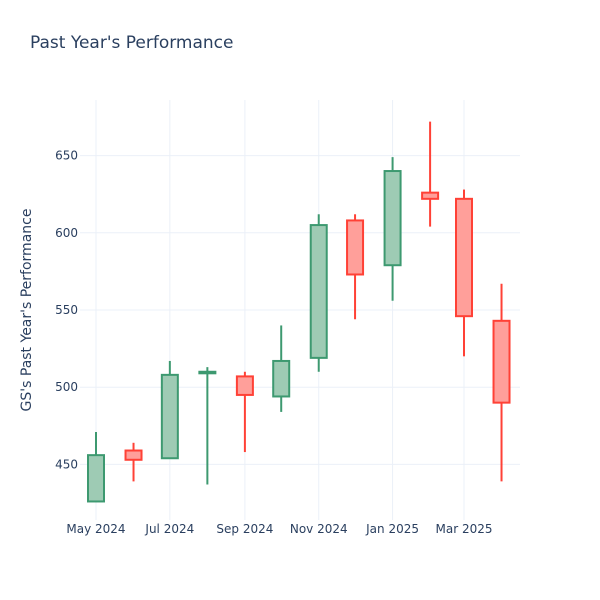  What do you see at coordinates (66, 310) in the screenshot?
I see `y-tick-label: 550` at bounding box center [66, 310].